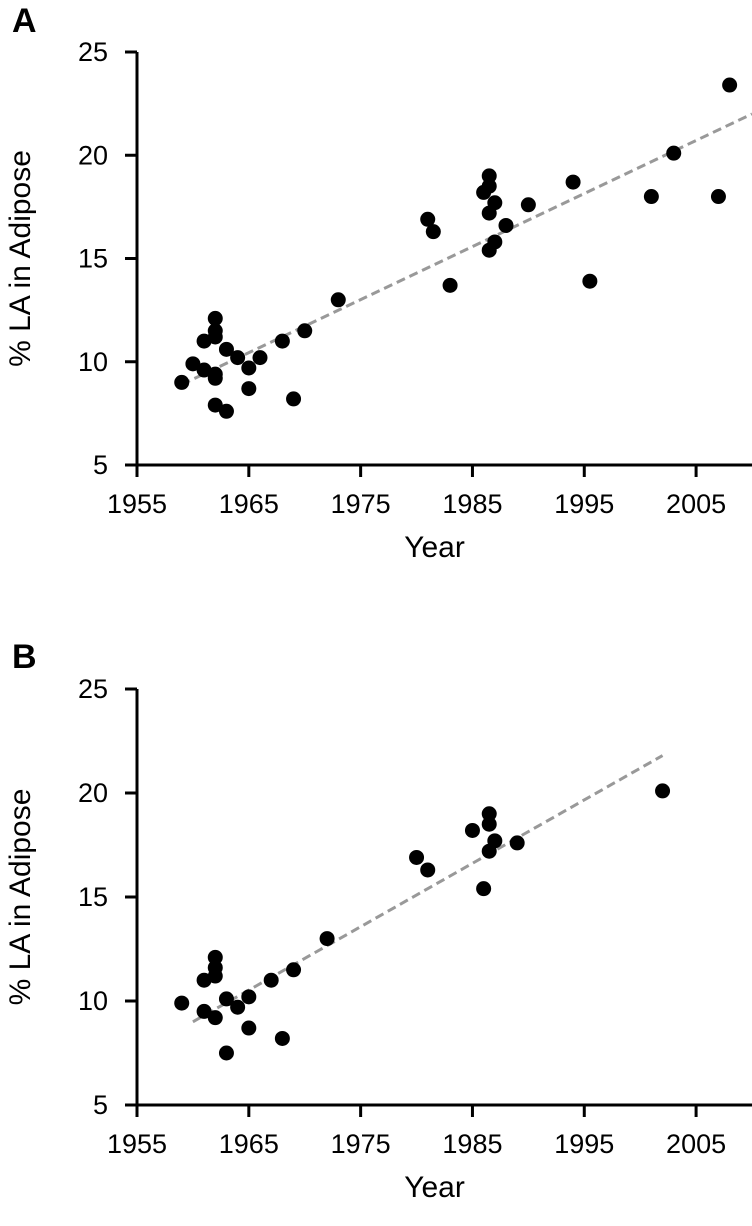 The width and height of the screenshot is (752, 1226). What do you see at coordinates (428, 889) in the screenshot?
I see `trend-line` at bounding box center [428, 889].